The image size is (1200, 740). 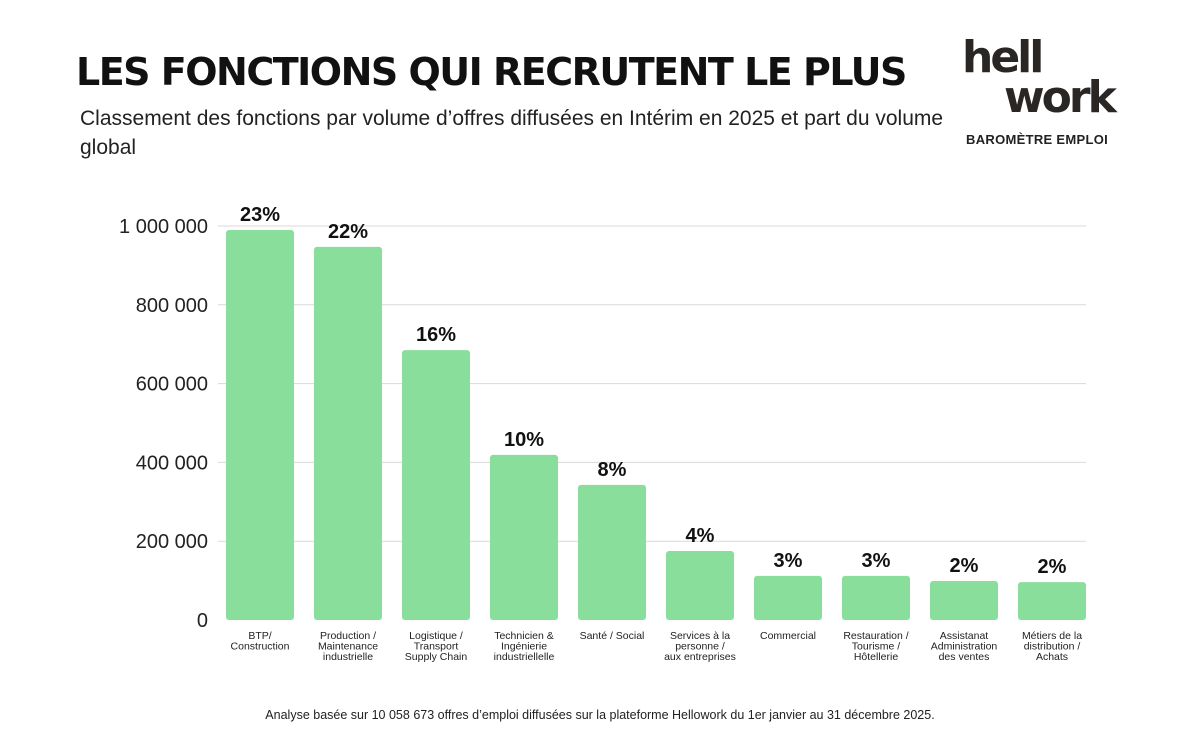 I want to click on data-label: 10%, so click(x=524, y=440).